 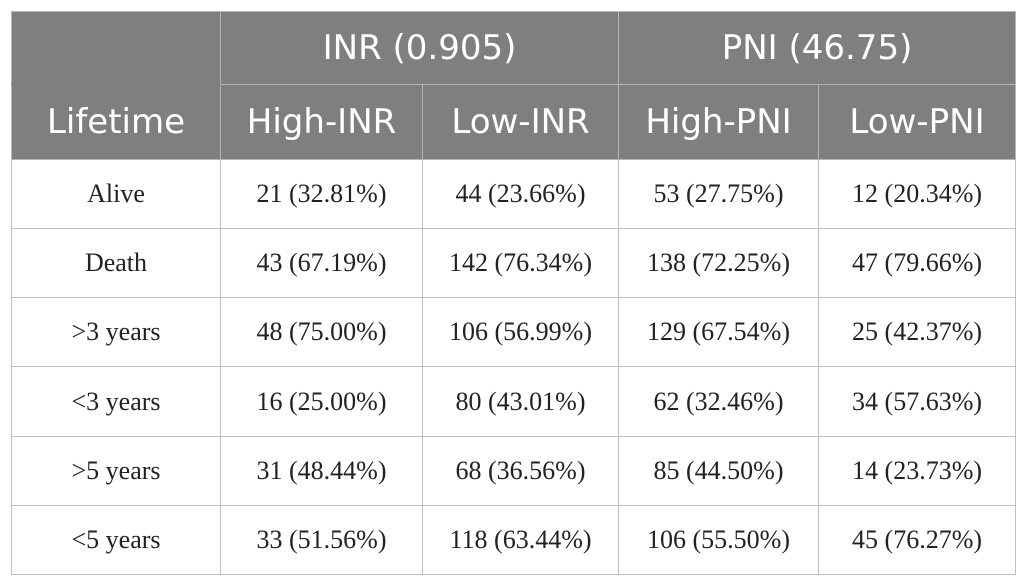 I want to click on table-cell: 31 (48.44%), so click(x=321, y=470).